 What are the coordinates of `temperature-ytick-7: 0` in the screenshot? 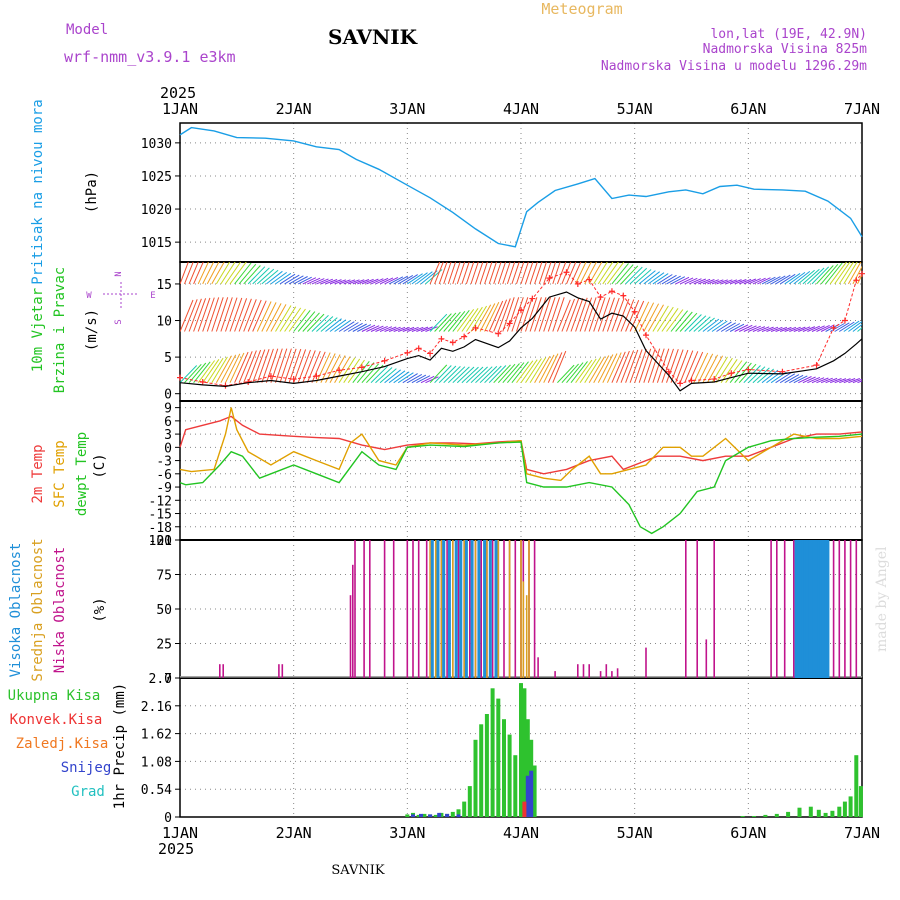 It's located at (168, 448).